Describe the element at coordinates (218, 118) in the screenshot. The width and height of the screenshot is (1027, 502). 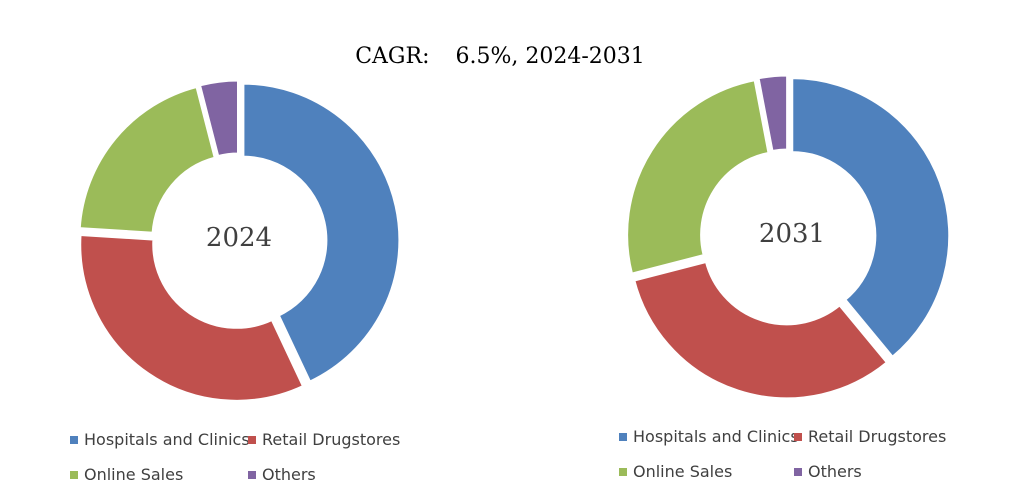
I see `donut-slice-2024-others` at that location.